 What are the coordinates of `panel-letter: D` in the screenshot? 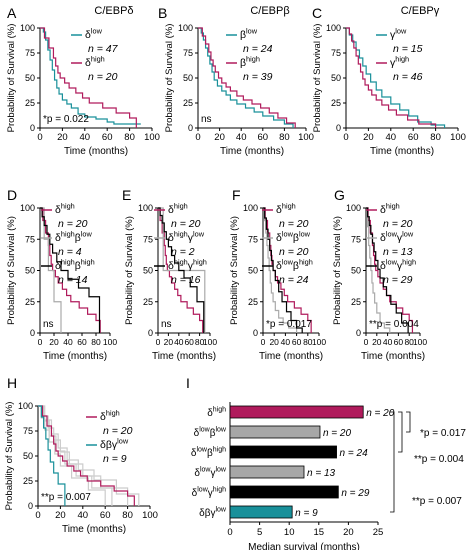 It's located at (12, 195).